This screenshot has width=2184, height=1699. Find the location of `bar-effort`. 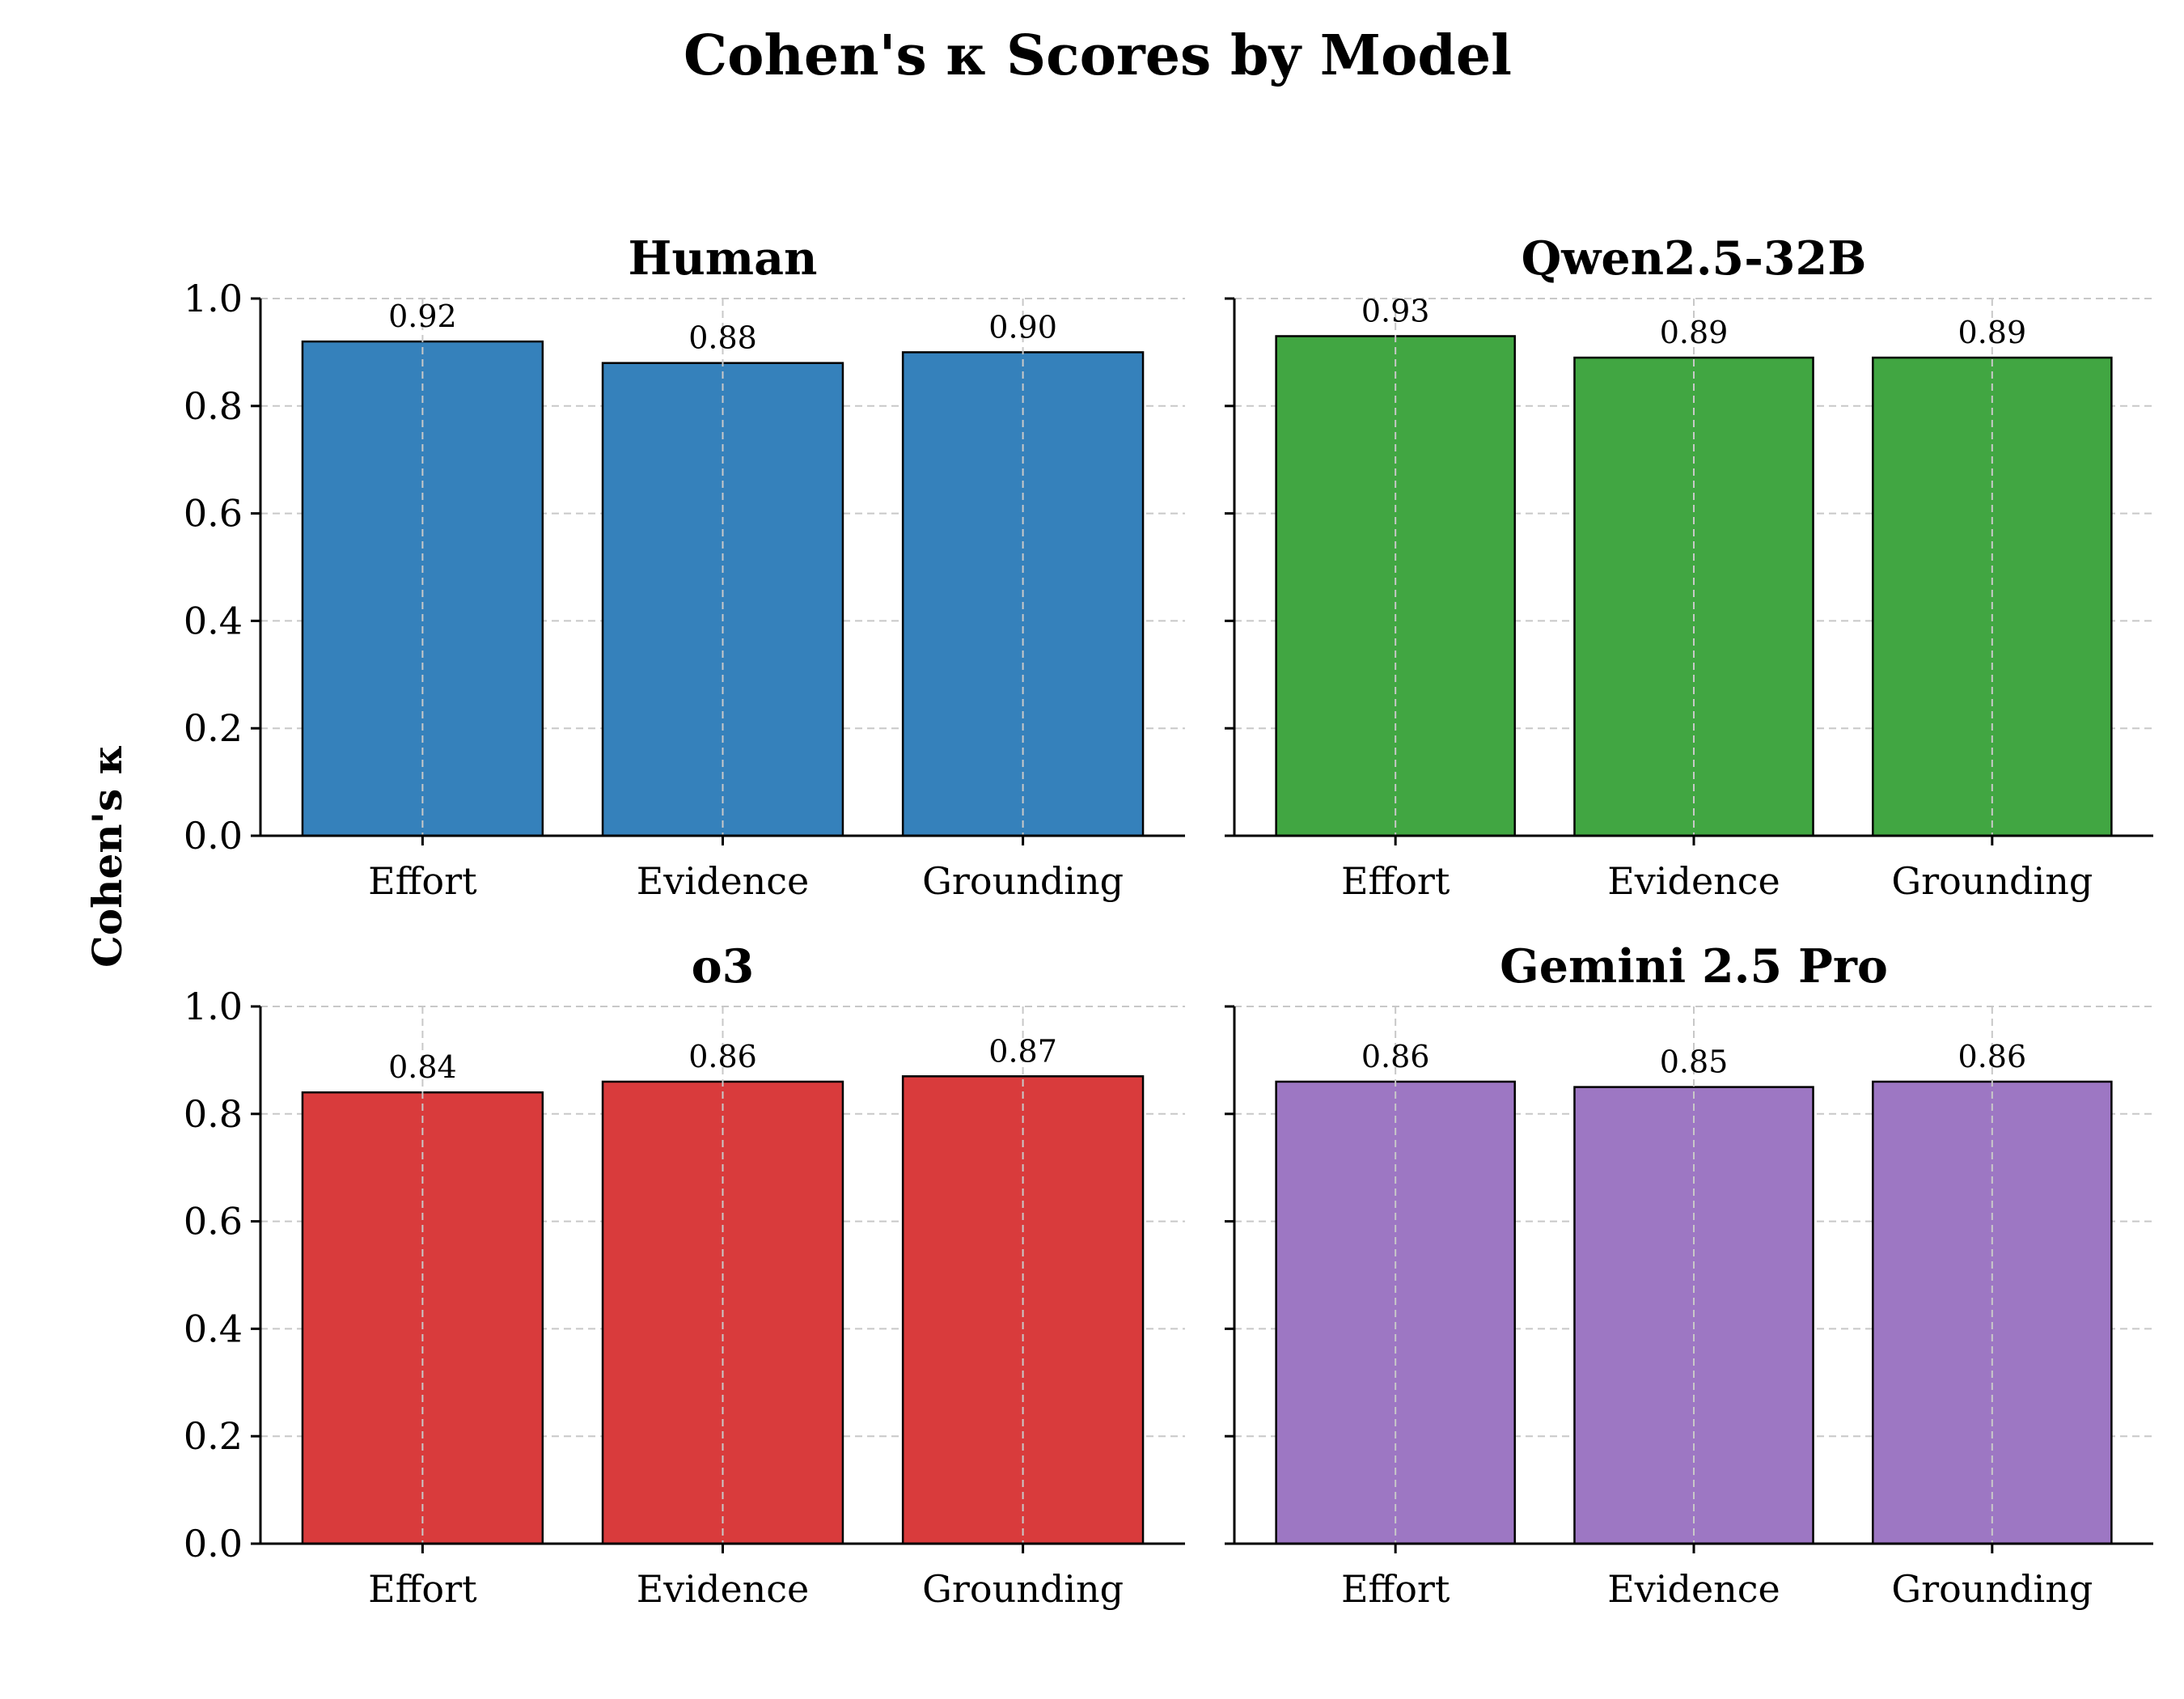

bar-effort is located at coordinates (422, 1318).